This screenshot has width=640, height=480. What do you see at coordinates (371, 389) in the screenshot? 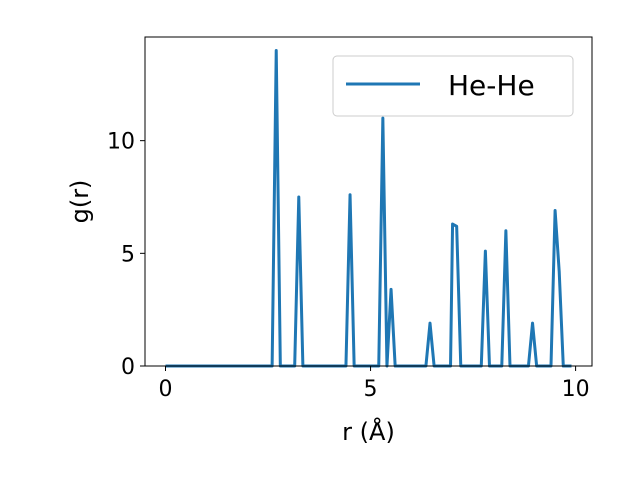
I see `x-tick-label: 5` at bounding box center [371, 389].